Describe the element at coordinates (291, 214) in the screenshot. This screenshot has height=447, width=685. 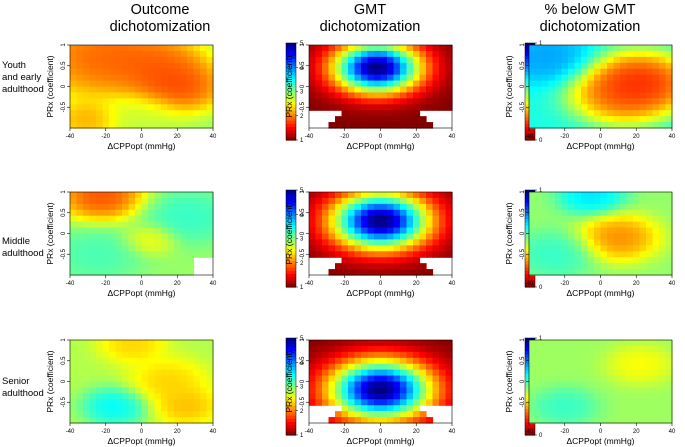
I see `colorbar-segment` at that location.